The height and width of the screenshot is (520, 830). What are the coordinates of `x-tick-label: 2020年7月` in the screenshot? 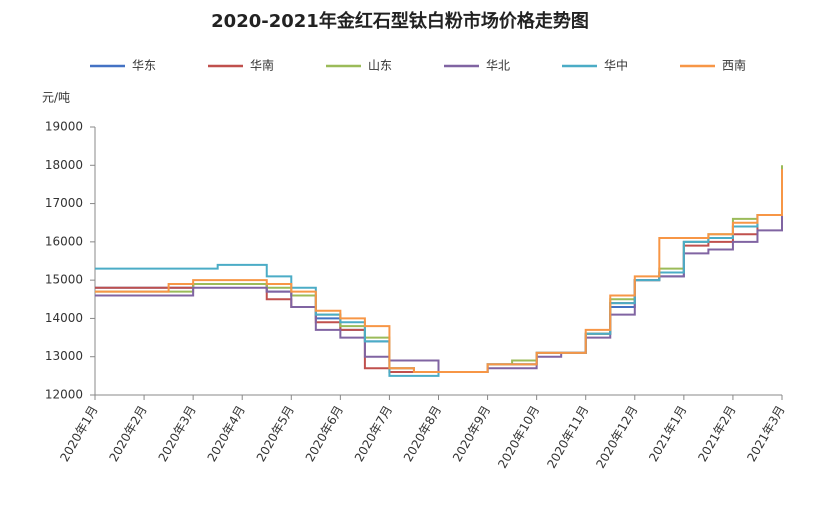 It's located at (373, 433).